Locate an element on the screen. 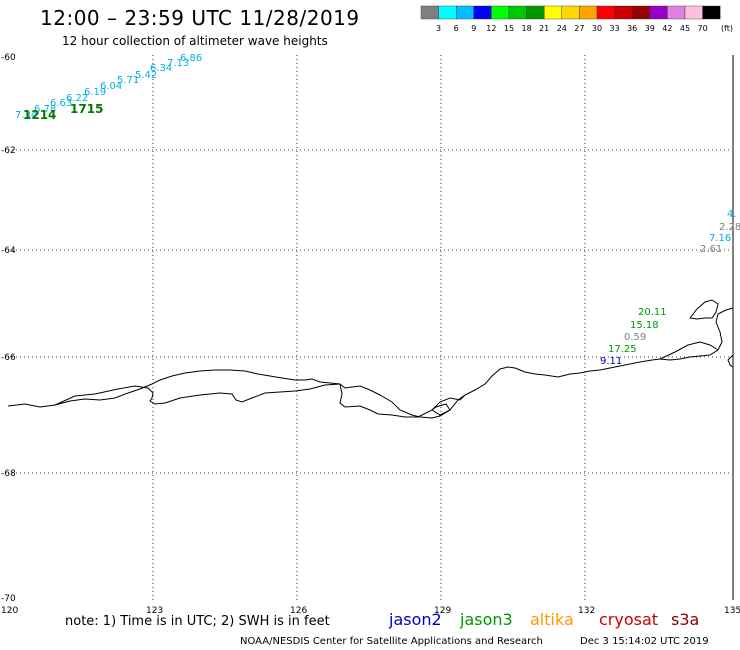 Image resolution: width=740 pixels, height=650 pixels. satellite-legend-item: s3a is located at coordinates (685, 619).